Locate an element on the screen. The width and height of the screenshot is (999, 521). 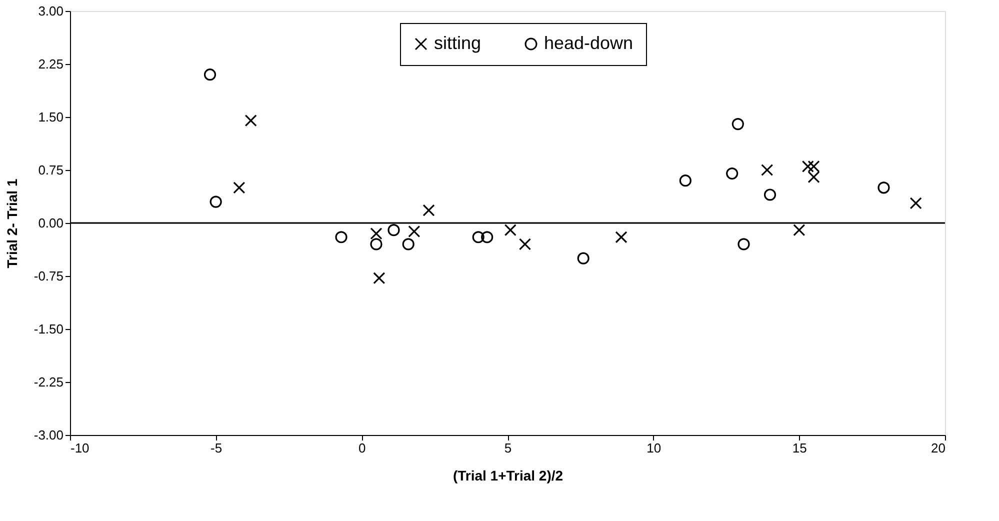
x-tick-label: 5 is located at coordinates (508, 448).